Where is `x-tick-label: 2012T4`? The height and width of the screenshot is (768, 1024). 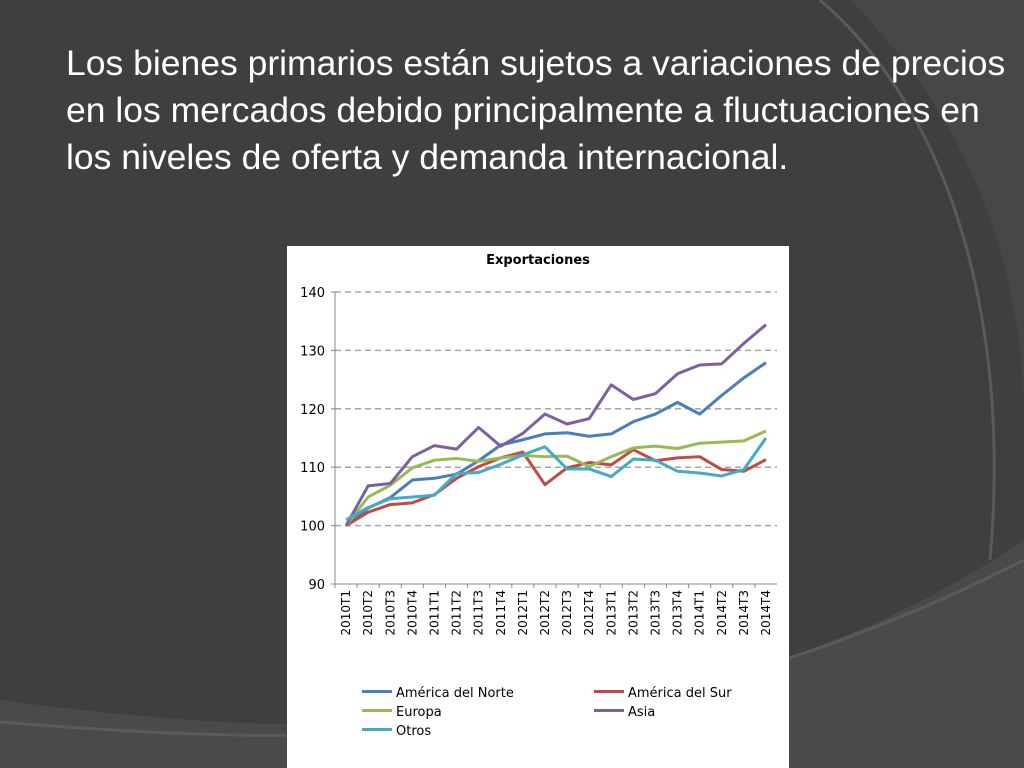
x-tick-label: 2012T4 is located at coordinates (589, 613).